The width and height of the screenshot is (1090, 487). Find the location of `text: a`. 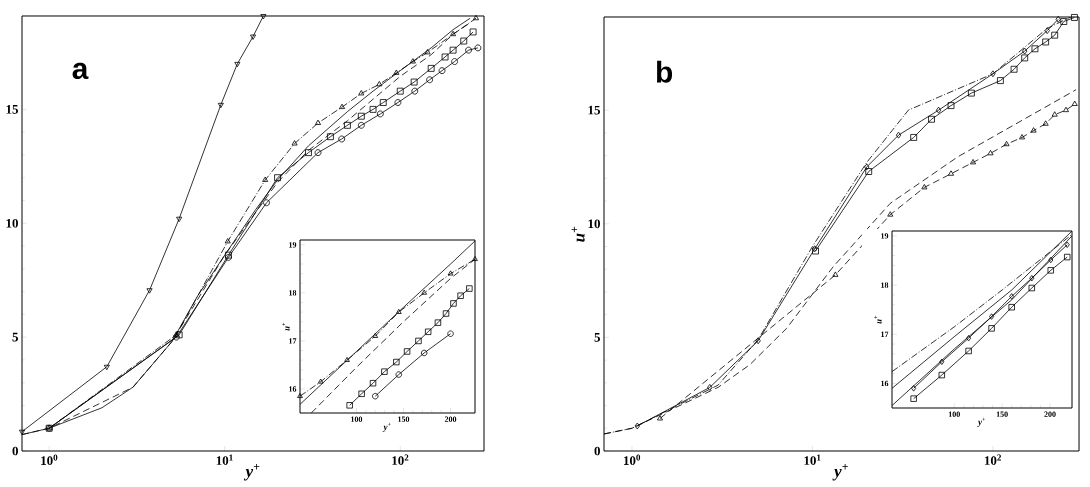

text: a is located at coordinates (80, 71).